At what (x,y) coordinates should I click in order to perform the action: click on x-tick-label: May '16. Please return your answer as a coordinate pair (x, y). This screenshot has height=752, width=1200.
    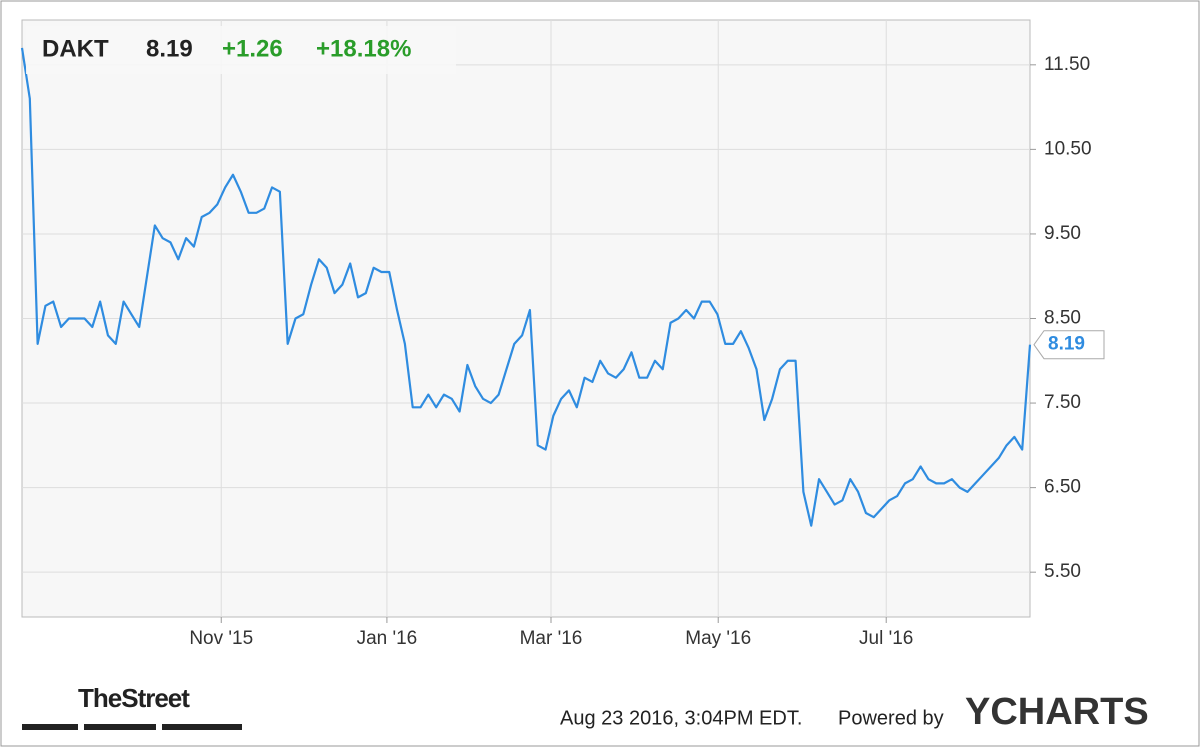
    Looking at the image, I should click on (718, 638).